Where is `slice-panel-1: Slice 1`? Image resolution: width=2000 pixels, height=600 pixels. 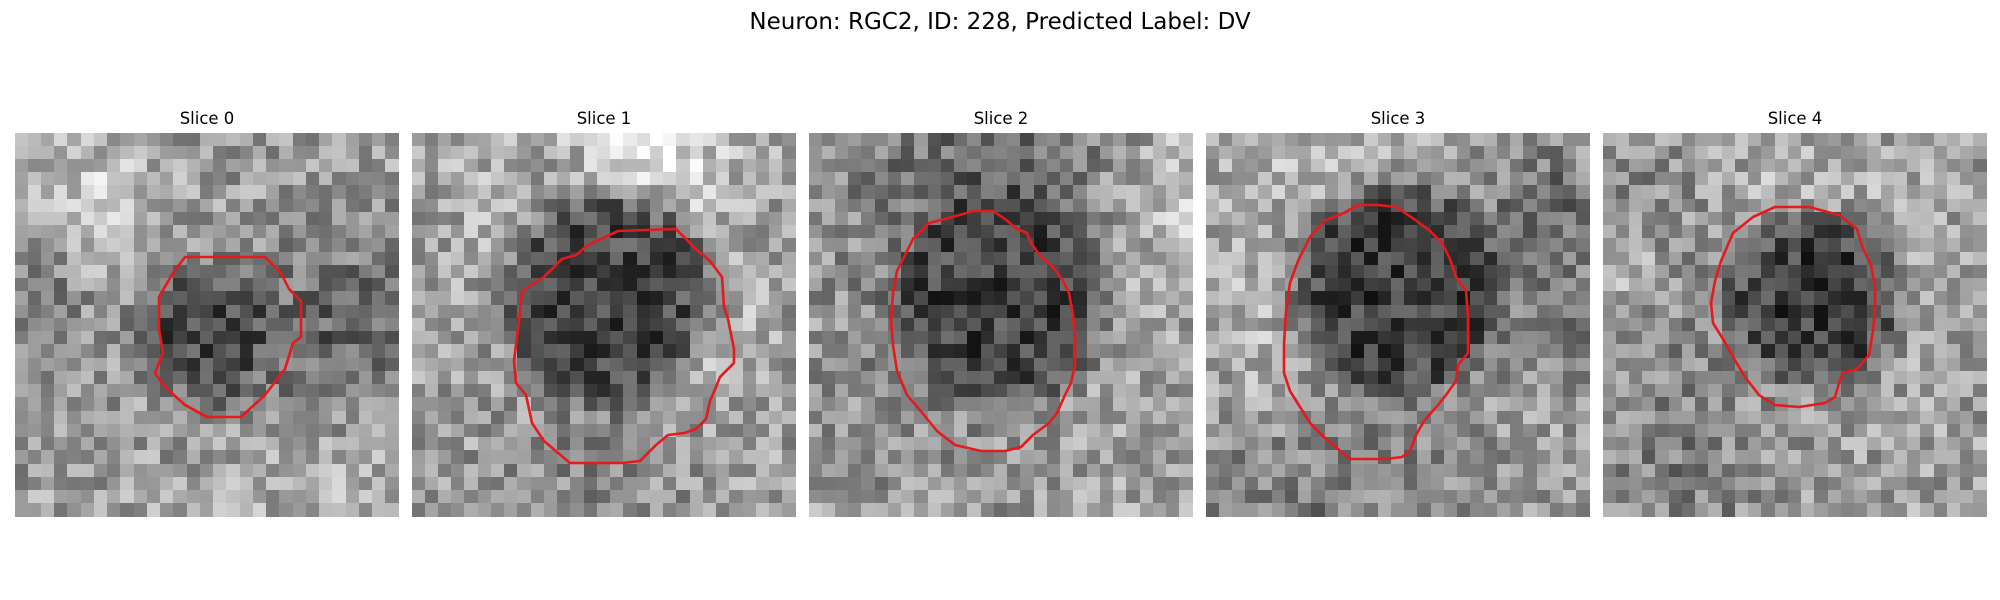 slice-panel-1: Slice 1 is located at coordinates (604, 312).